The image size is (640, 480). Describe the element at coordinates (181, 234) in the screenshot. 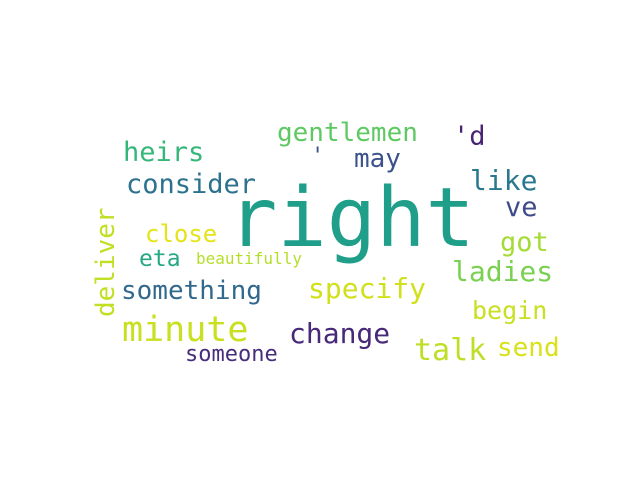

I see `word-close: close` at that location.